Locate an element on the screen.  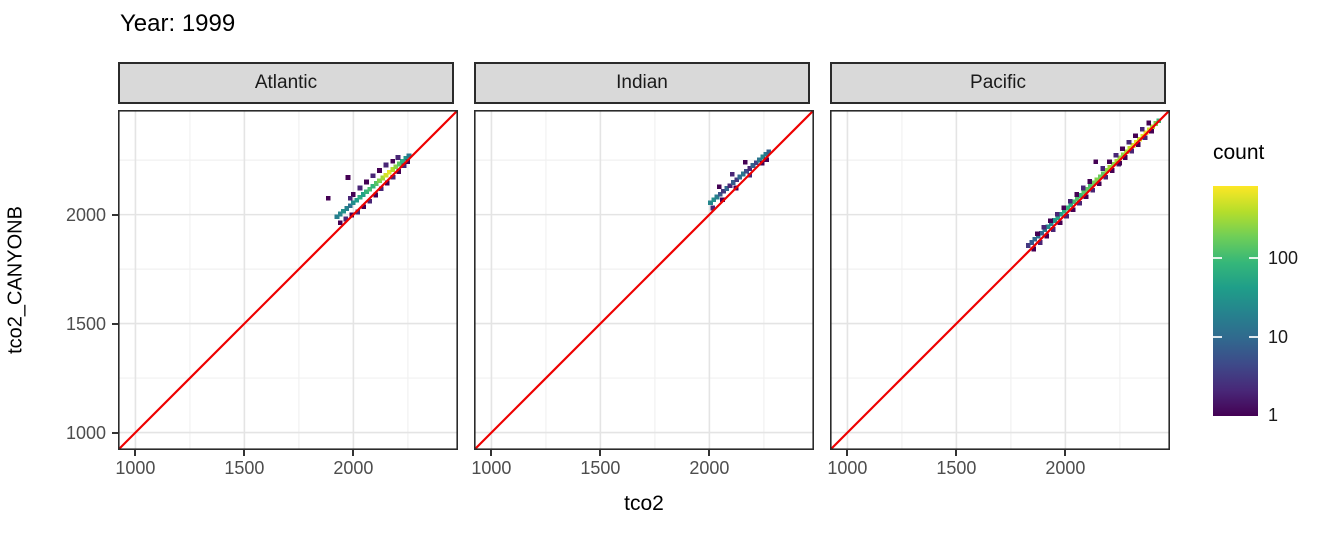
x-axis-tick-label: 1500 is located at coordinates (244, 468).